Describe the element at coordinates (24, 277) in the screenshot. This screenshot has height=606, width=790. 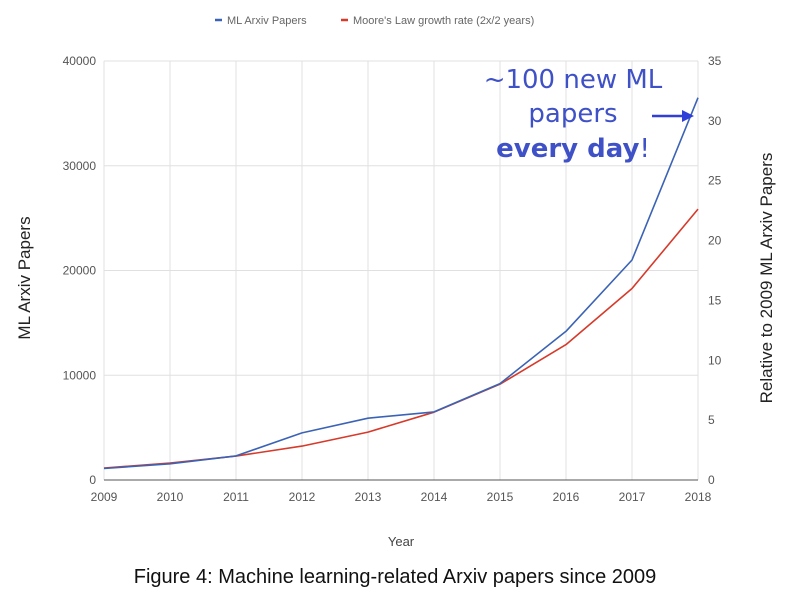
I see `y-axis-left-label: ML Arxiv Papers` at that location.